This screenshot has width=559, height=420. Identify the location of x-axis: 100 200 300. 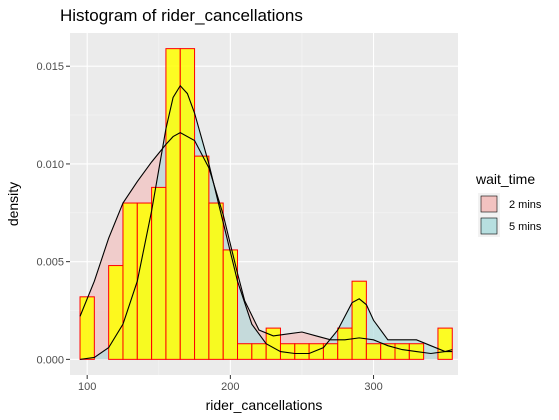
(230, 384).